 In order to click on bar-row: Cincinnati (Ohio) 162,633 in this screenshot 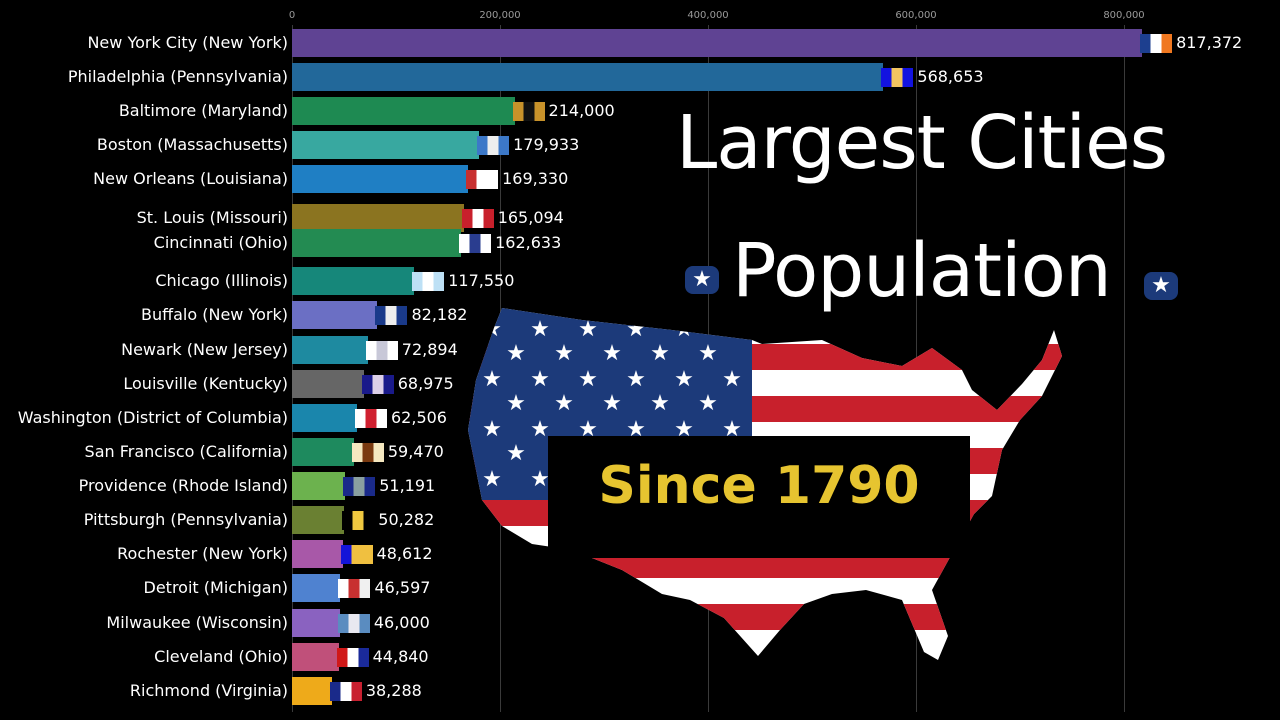, I will do `click(640, 243)`.